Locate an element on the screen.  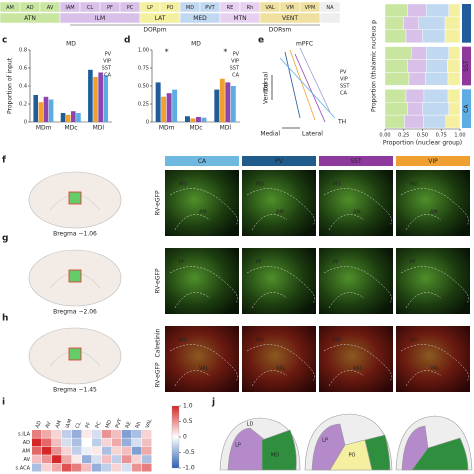
column-label: VAL is located at coordinates (149, 423).